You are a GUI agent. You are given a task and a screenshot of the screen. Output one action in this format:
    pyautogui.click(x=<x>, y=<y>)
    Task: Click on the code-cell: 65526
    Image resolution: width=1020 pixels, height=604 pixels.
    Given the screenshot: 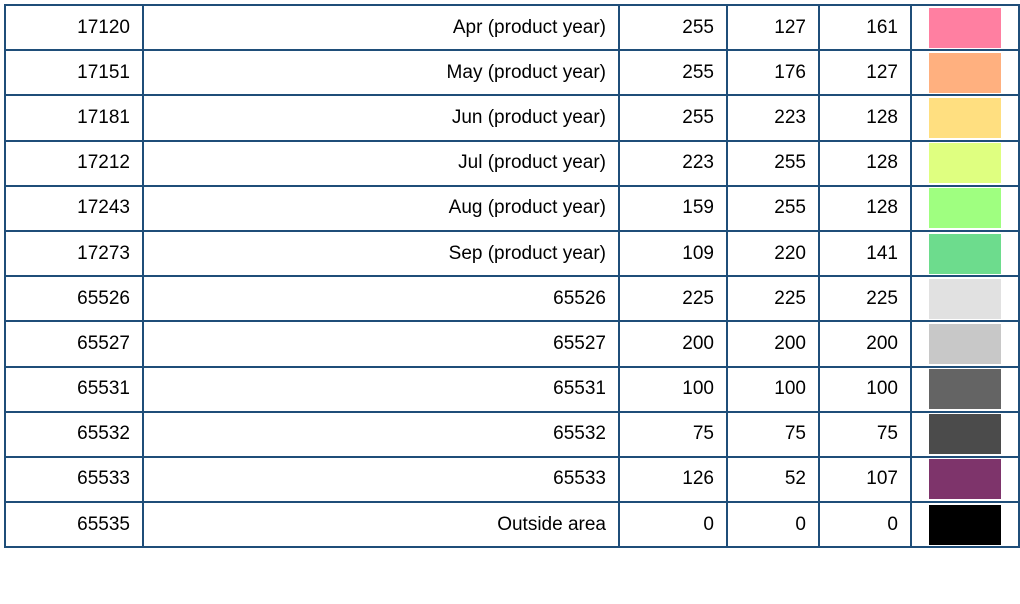 What is the action you would take?
    pyautogui.click(x=74, y=299)
    